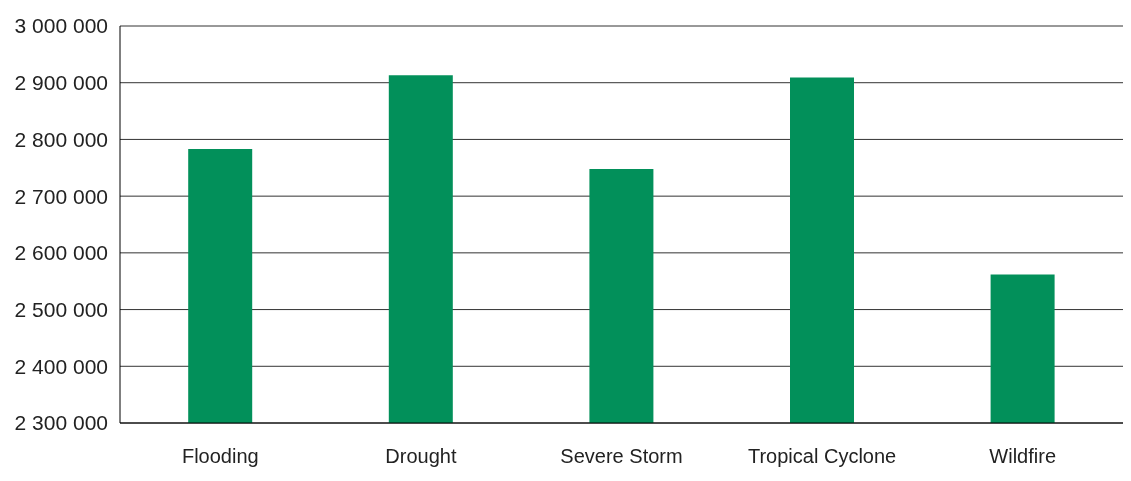  I want to click on y-tick-label: 2 500 000, so click(61, 310).